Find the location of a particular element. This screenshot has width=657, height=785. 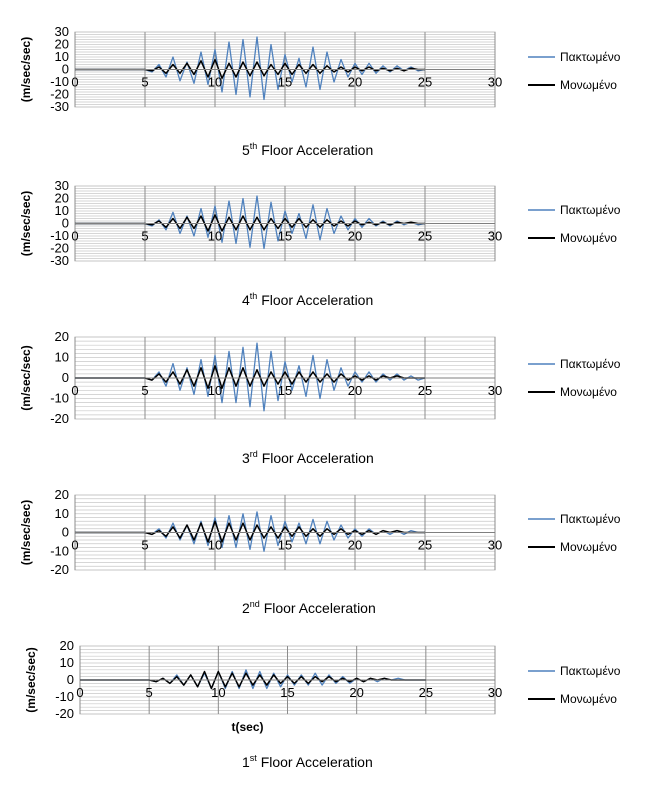

chart-caption: 3rd Floor Acceleration is located at coordinates (308, 457).